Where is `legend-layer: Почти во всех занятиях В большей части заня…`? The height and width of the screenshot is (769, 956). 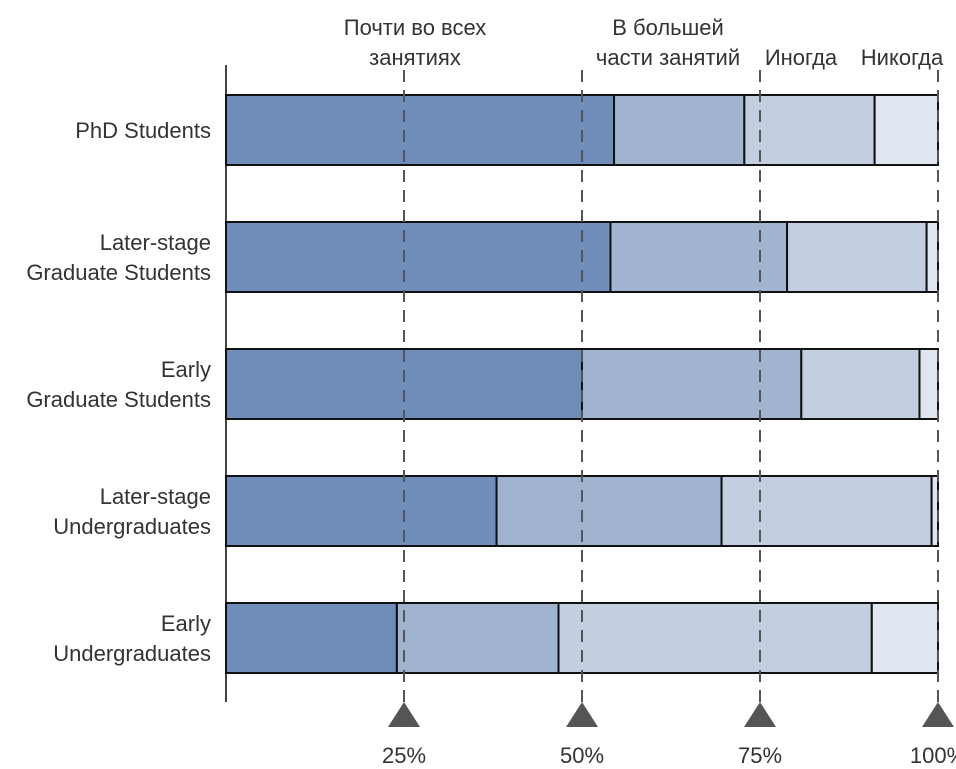
legend-layer: Почти во всех занятиях В большей части заня… is located at coordinates (644, 42).